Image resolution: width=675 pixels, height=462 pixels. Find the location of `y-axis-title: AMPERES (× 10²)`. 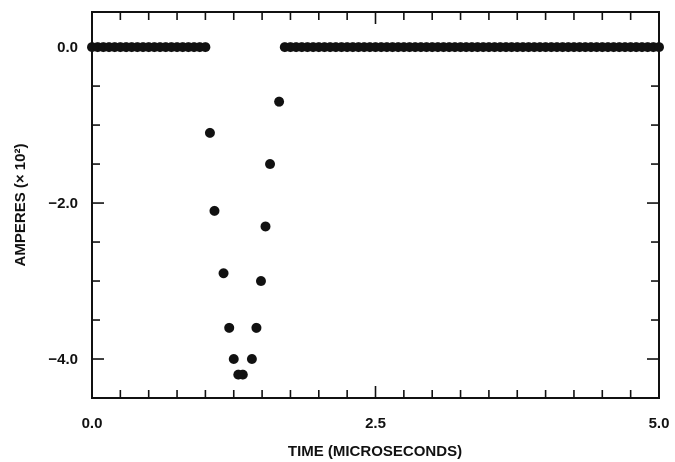

y-axis-title: AMPERES (× 10²) is located at coordinates (20, 205).